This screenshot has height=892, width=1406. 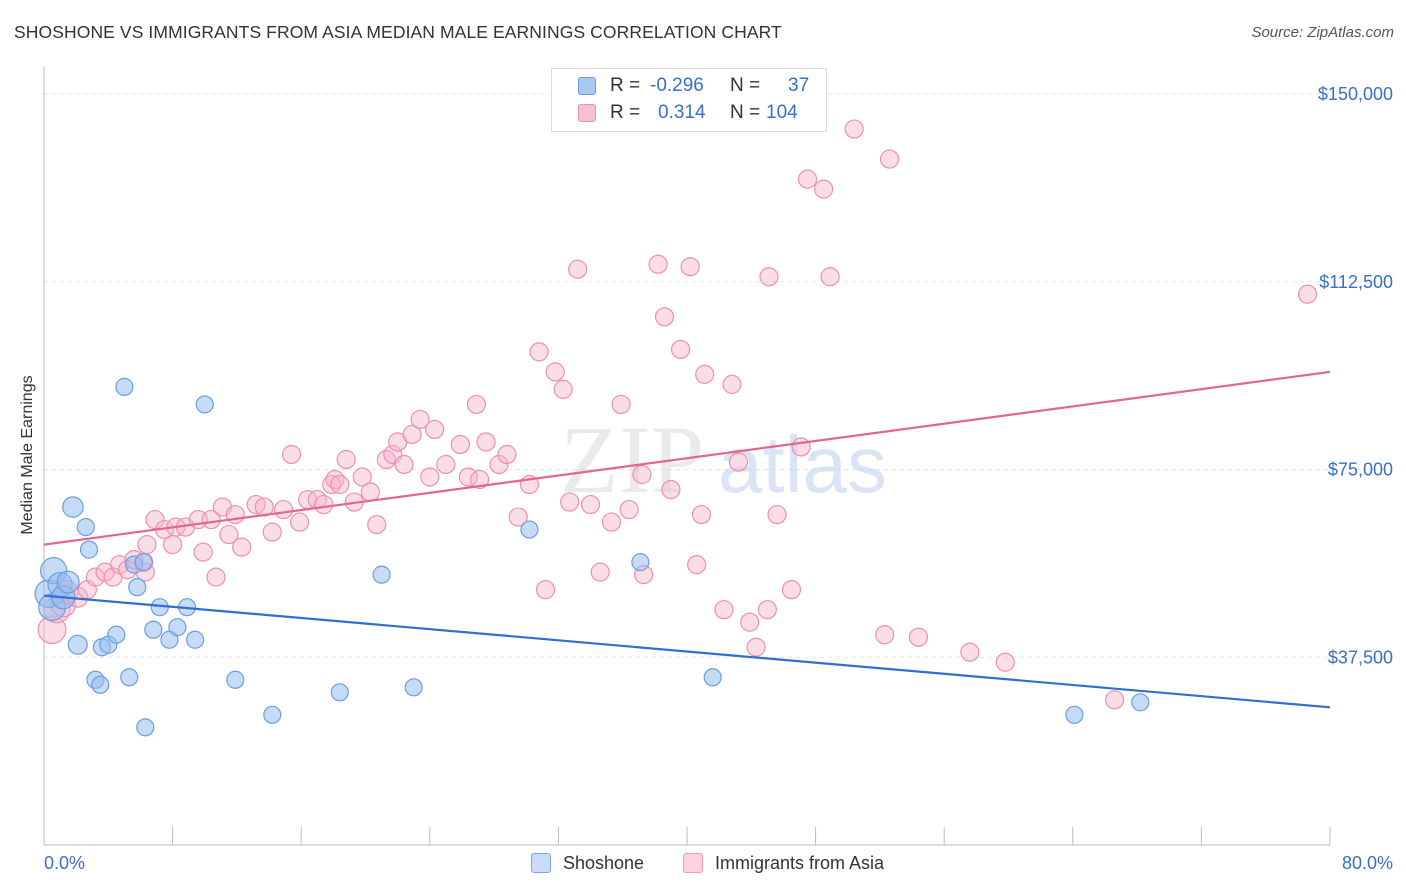 I want to click on legend-n-label: N =, so click(x=745, y=85).